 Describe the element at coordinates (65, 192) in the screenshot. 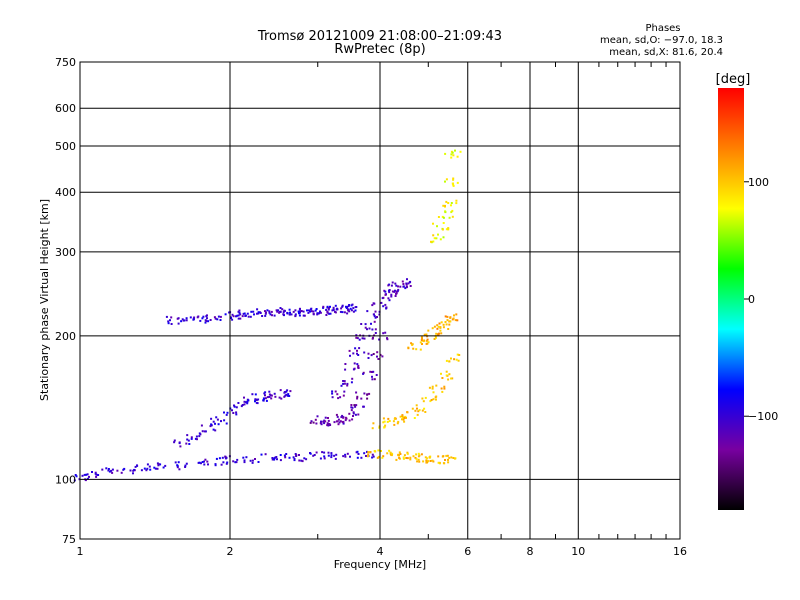

I see `y-tick-label: 400` at that location.